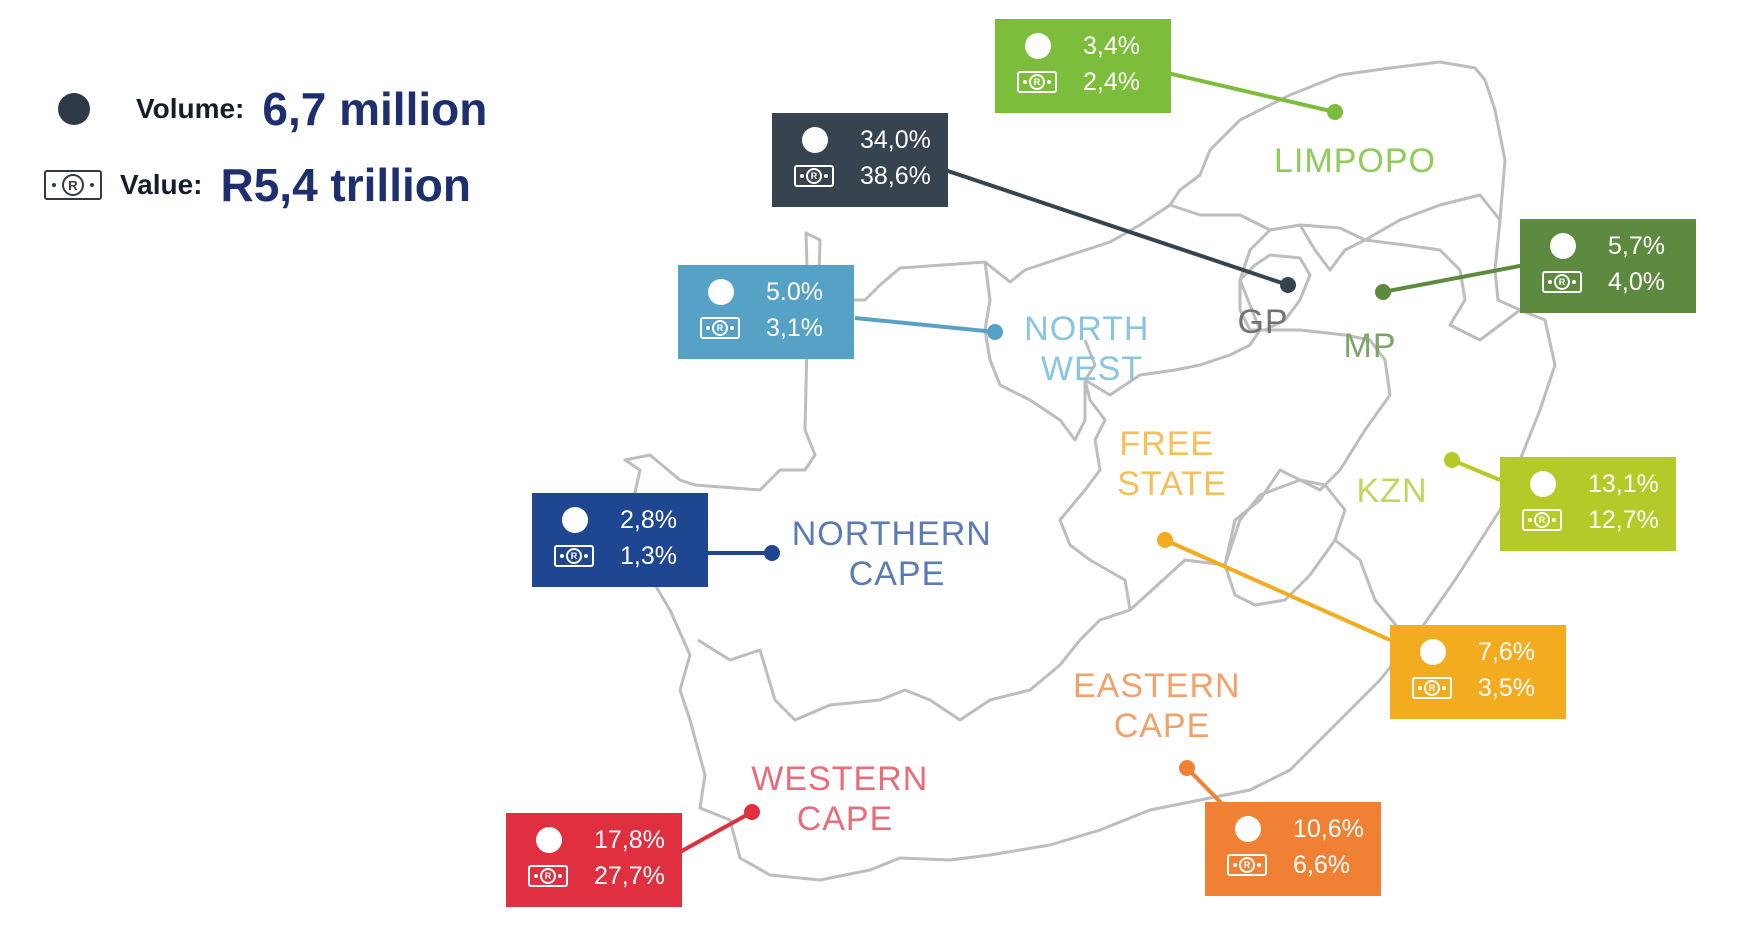 The width and height of the screenshot is (1754, 935). Describe the element at coordinates (914, 665) in the screenshot. I see `border-nc-wc` at that location.